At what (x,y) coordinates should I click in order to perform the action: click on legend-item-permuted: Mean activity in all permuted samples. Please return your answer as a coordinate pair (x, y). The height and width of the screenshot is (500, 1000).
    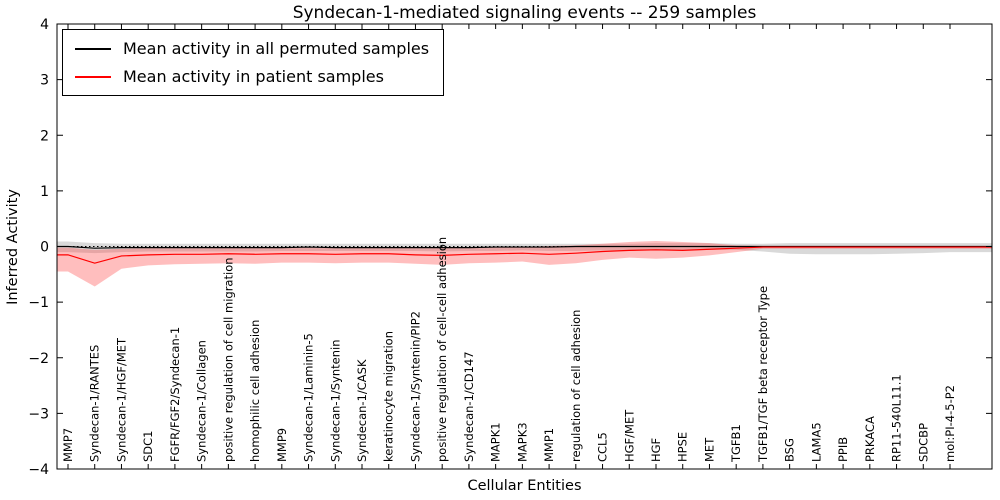
    Looking at the image, I should click on (252, 48).